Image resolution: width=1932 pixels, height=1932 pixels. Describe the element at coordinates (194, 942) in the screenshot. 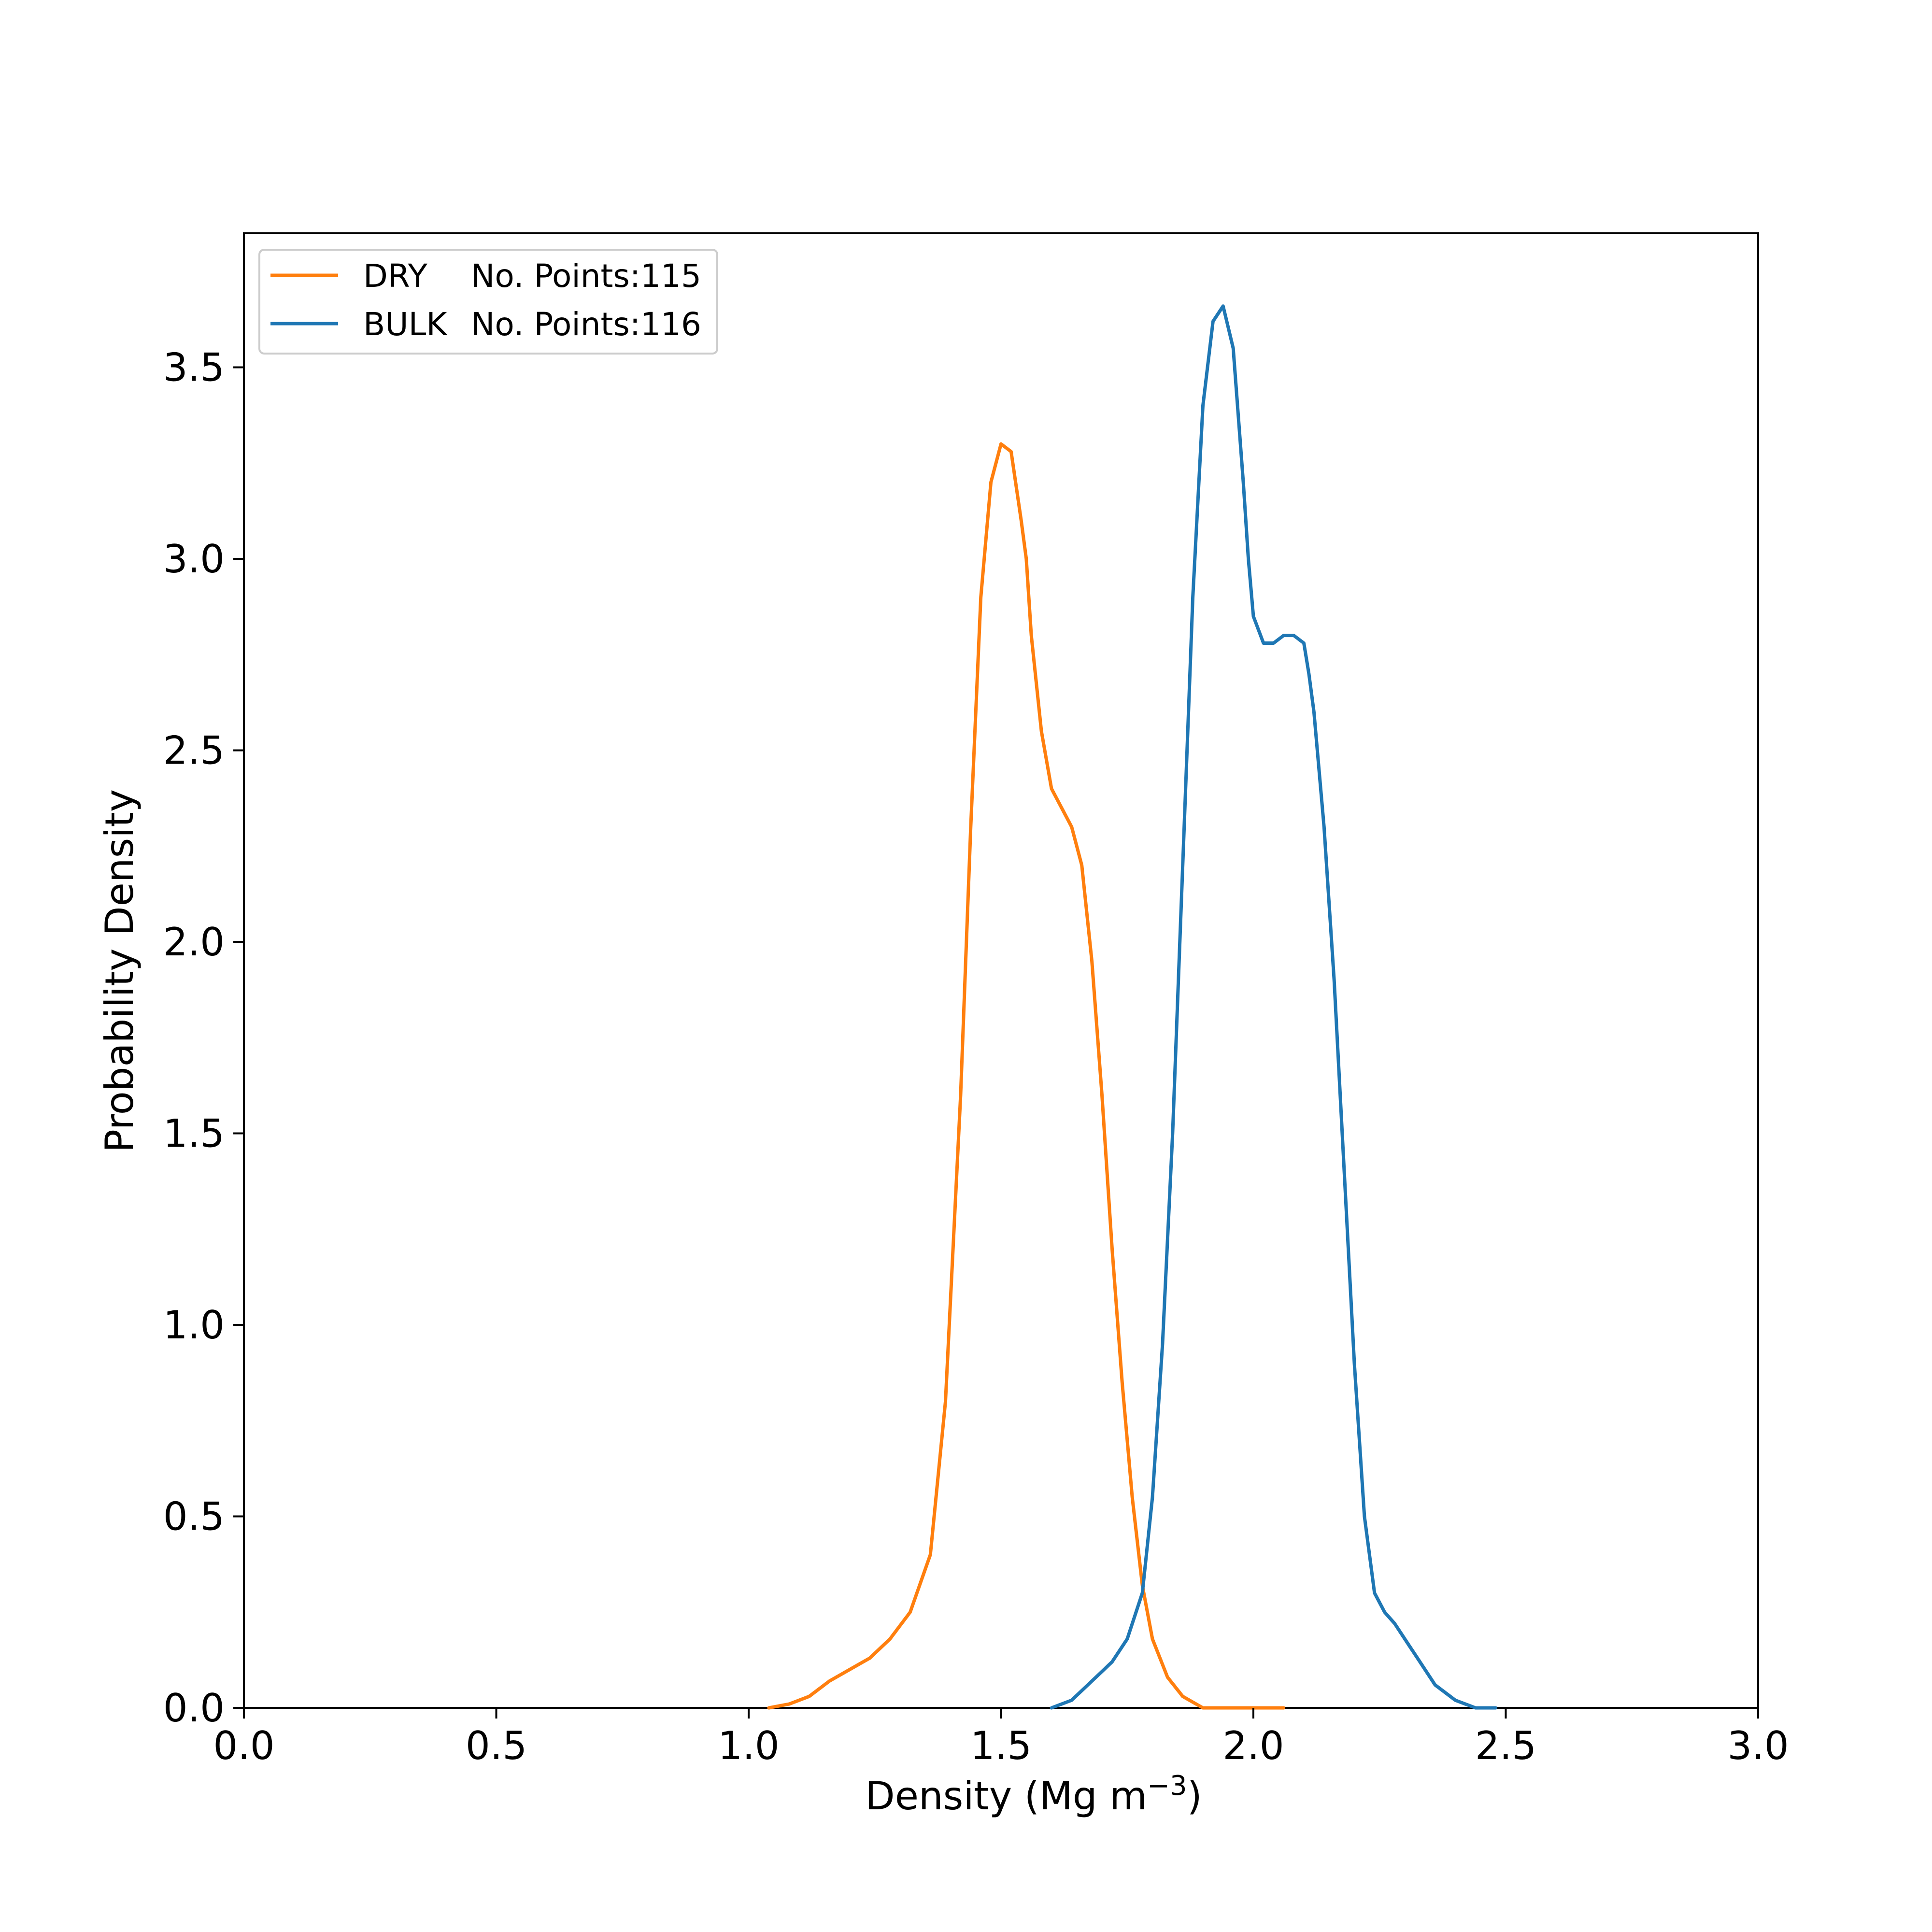

I see `y-tick-label: 2.0` at that location.